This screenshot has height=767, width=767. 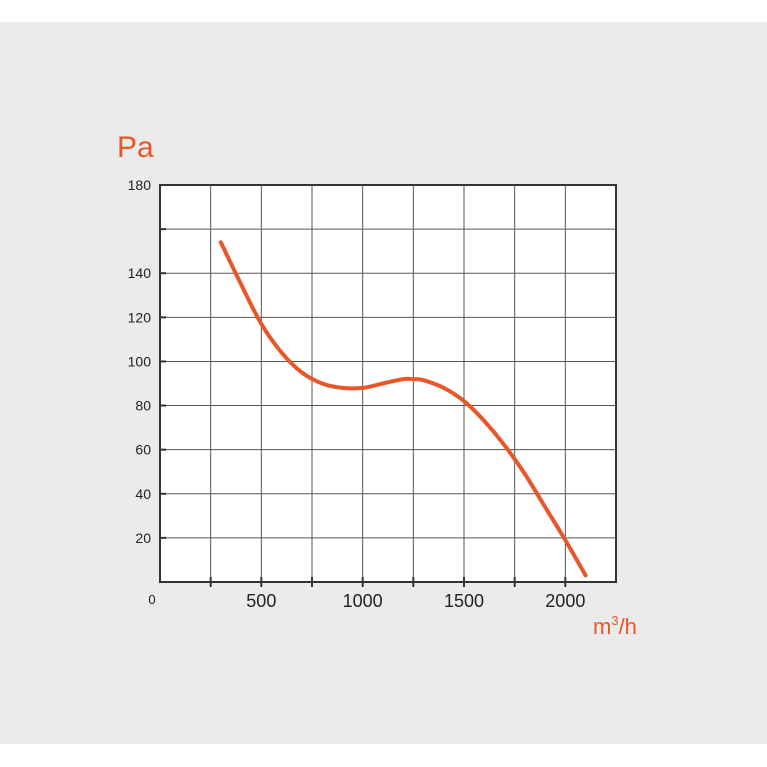 What do you see at coordinates (628, 626) in the screenshot?
I see `x-axis-unit-tail: /h` at bounding box center [628, 626].